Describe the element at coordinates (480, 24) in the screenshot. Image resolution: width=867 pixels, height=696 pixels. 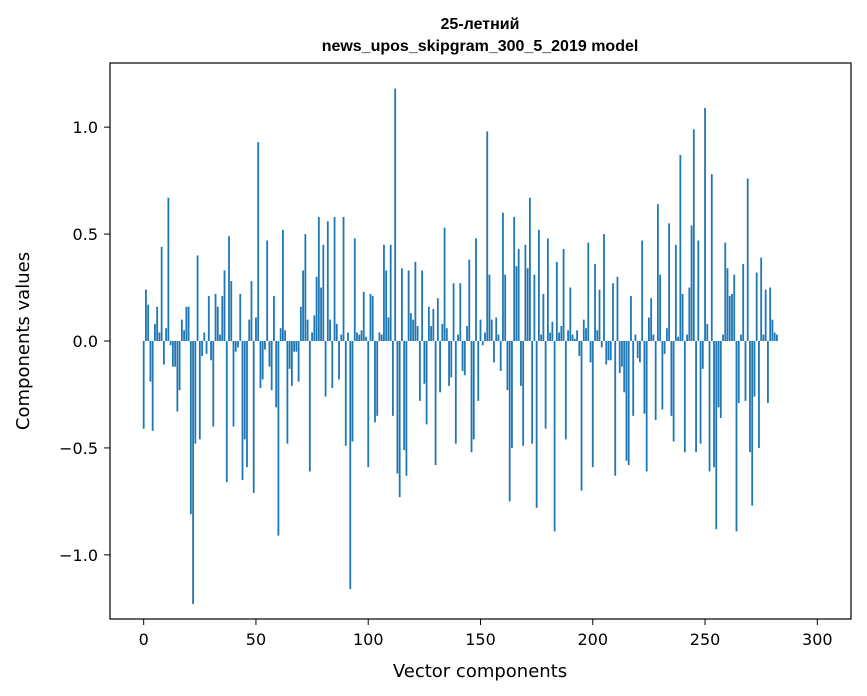
I see `chart-title: 25-летний` at that location.